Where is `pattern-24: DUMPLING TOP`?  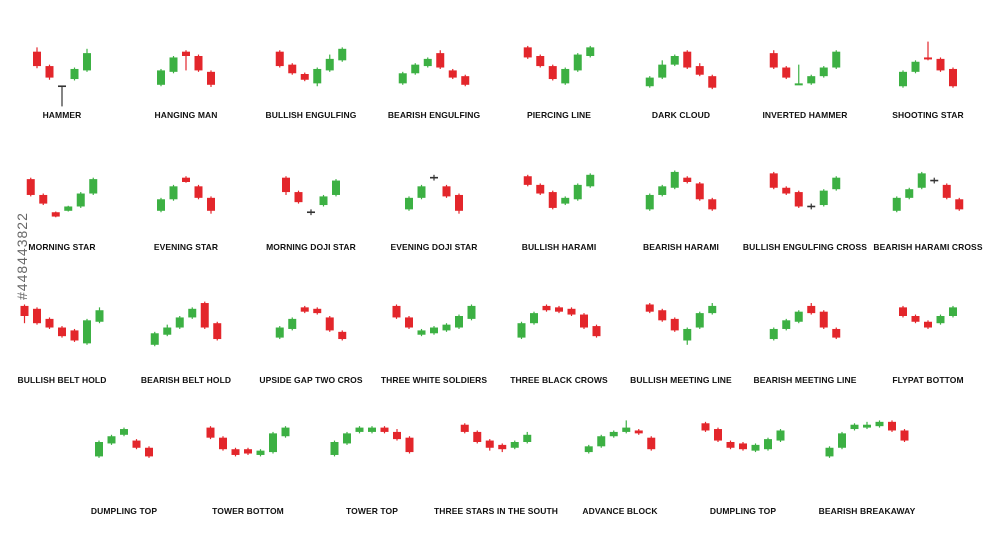 pattern-24: DUMPLING TOP is located at coordinates (124, 471).